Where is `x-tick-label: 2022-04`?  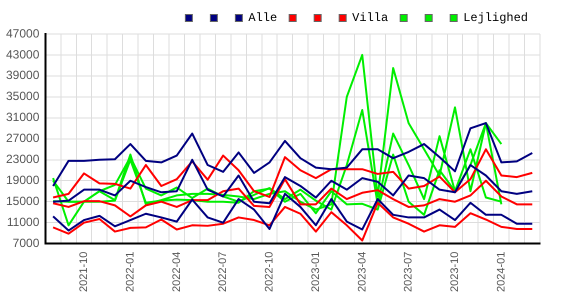 x-tick-label: 2022-04 is located at coordinates (176, 272).